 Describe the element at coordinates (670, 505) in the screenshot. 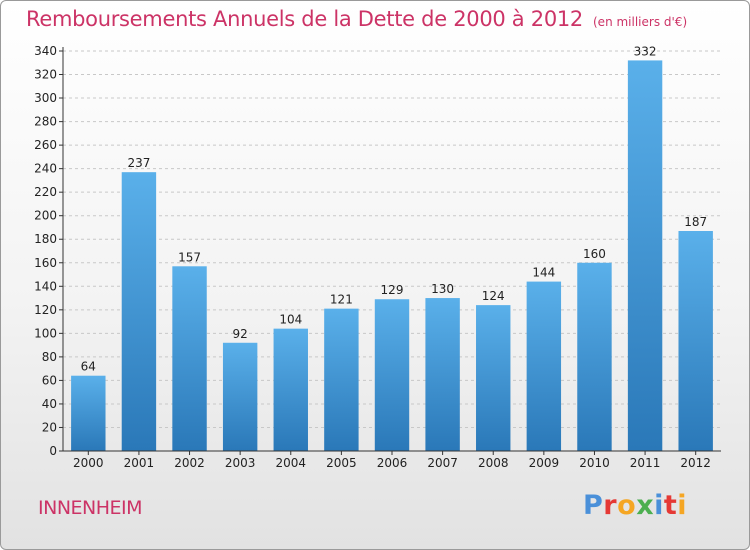

I see `brand-letter: t` at that location.